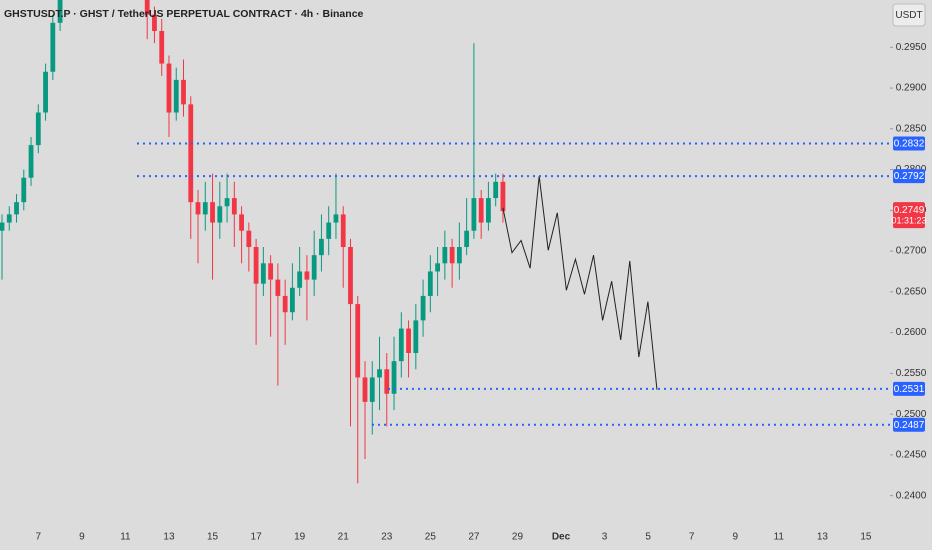 Image resolution: width=932 pixels, height=550 pixels. What do you see at coordinates (911, 88) in the screenshot?
I see `y-tick-label: 0.2900` at bounding box center [911, 88].